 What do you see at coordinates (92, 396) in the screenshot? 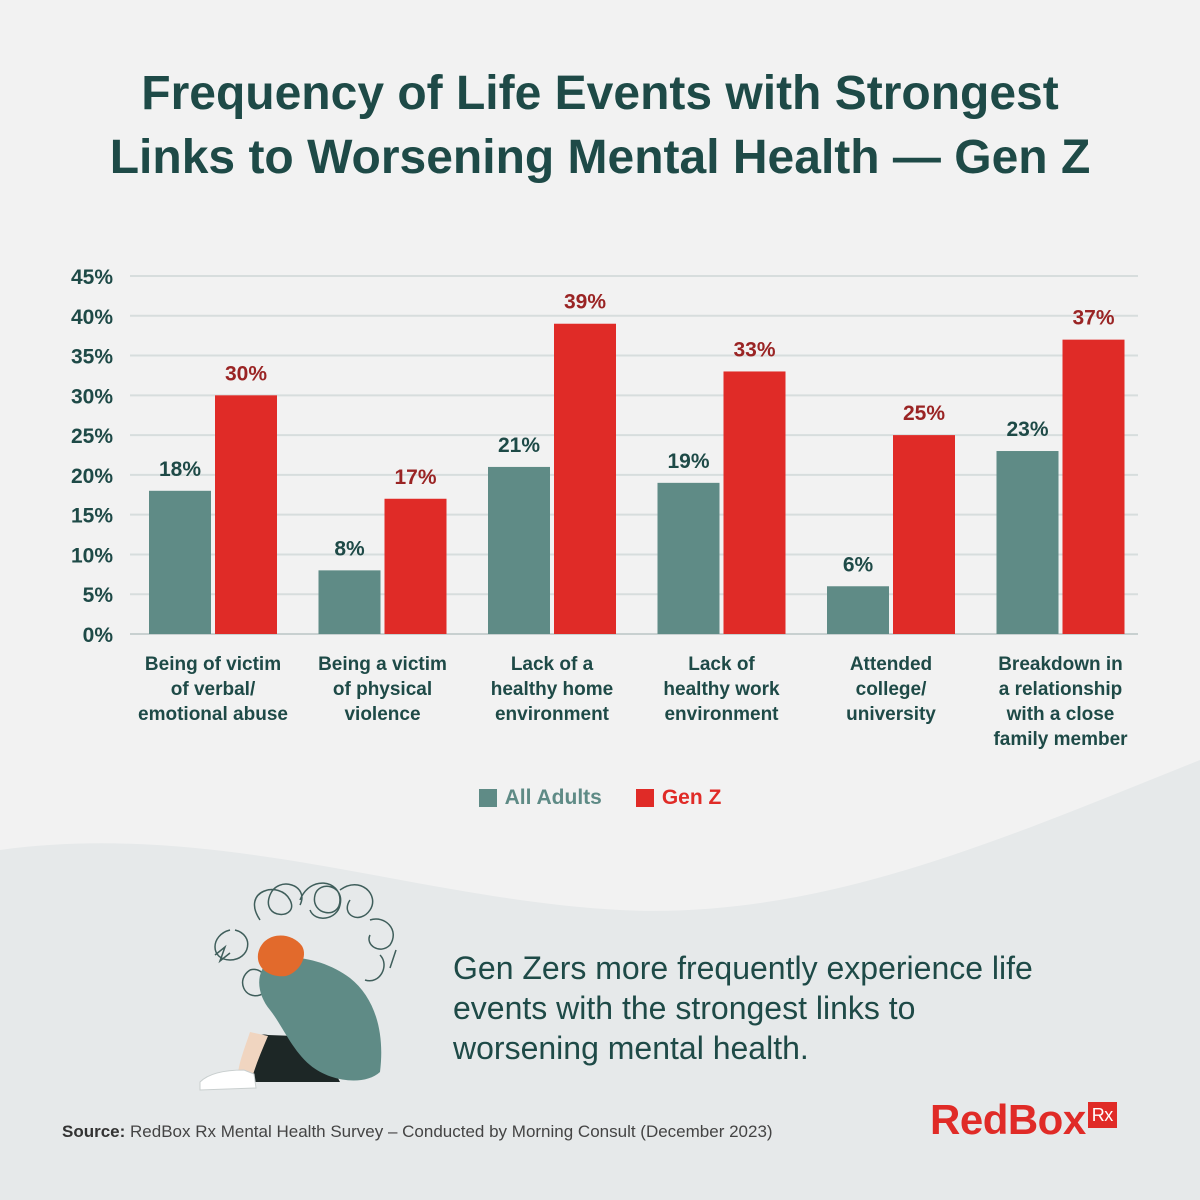
I see `y-tick-label: 30%` at bounding box center [92, 396].